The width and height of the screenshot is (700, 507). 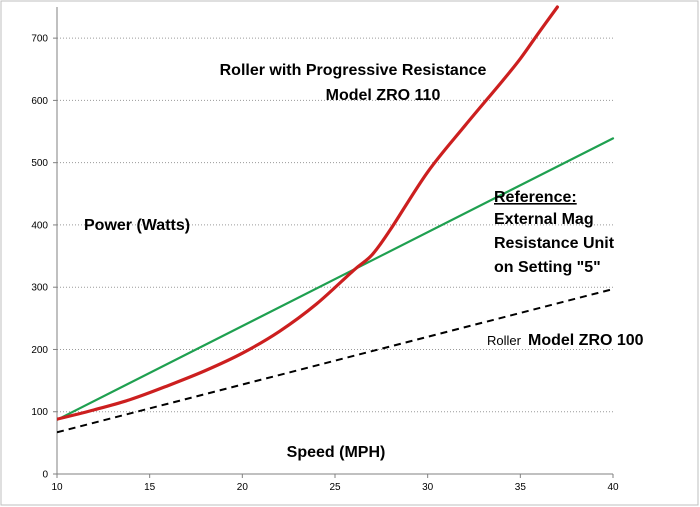 What do you see at coordinates (39, 350) in the screenshot?
I see `y-tick-label-200: 200` at bounding box center [39, 350].